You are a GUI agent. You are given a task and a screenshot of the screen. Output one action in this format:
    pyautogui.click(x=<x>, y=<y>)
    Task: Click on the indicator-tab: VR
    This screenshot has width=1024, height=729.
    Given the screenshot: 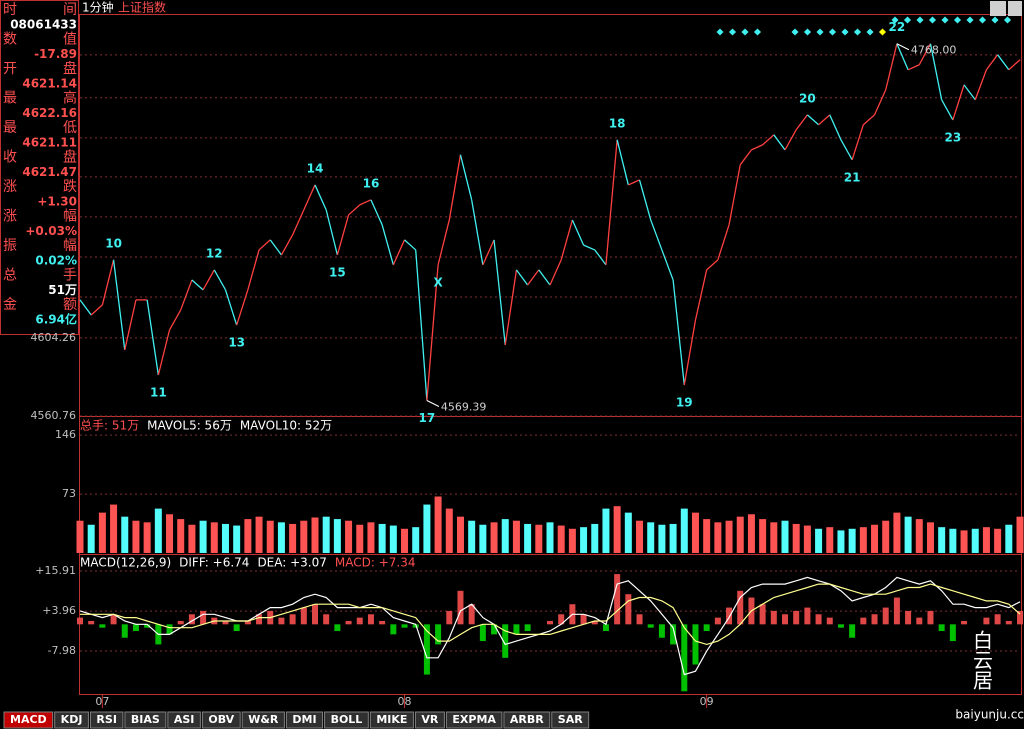 What is the action you would take?
    pyautogui.click(x=429, y=720)
    